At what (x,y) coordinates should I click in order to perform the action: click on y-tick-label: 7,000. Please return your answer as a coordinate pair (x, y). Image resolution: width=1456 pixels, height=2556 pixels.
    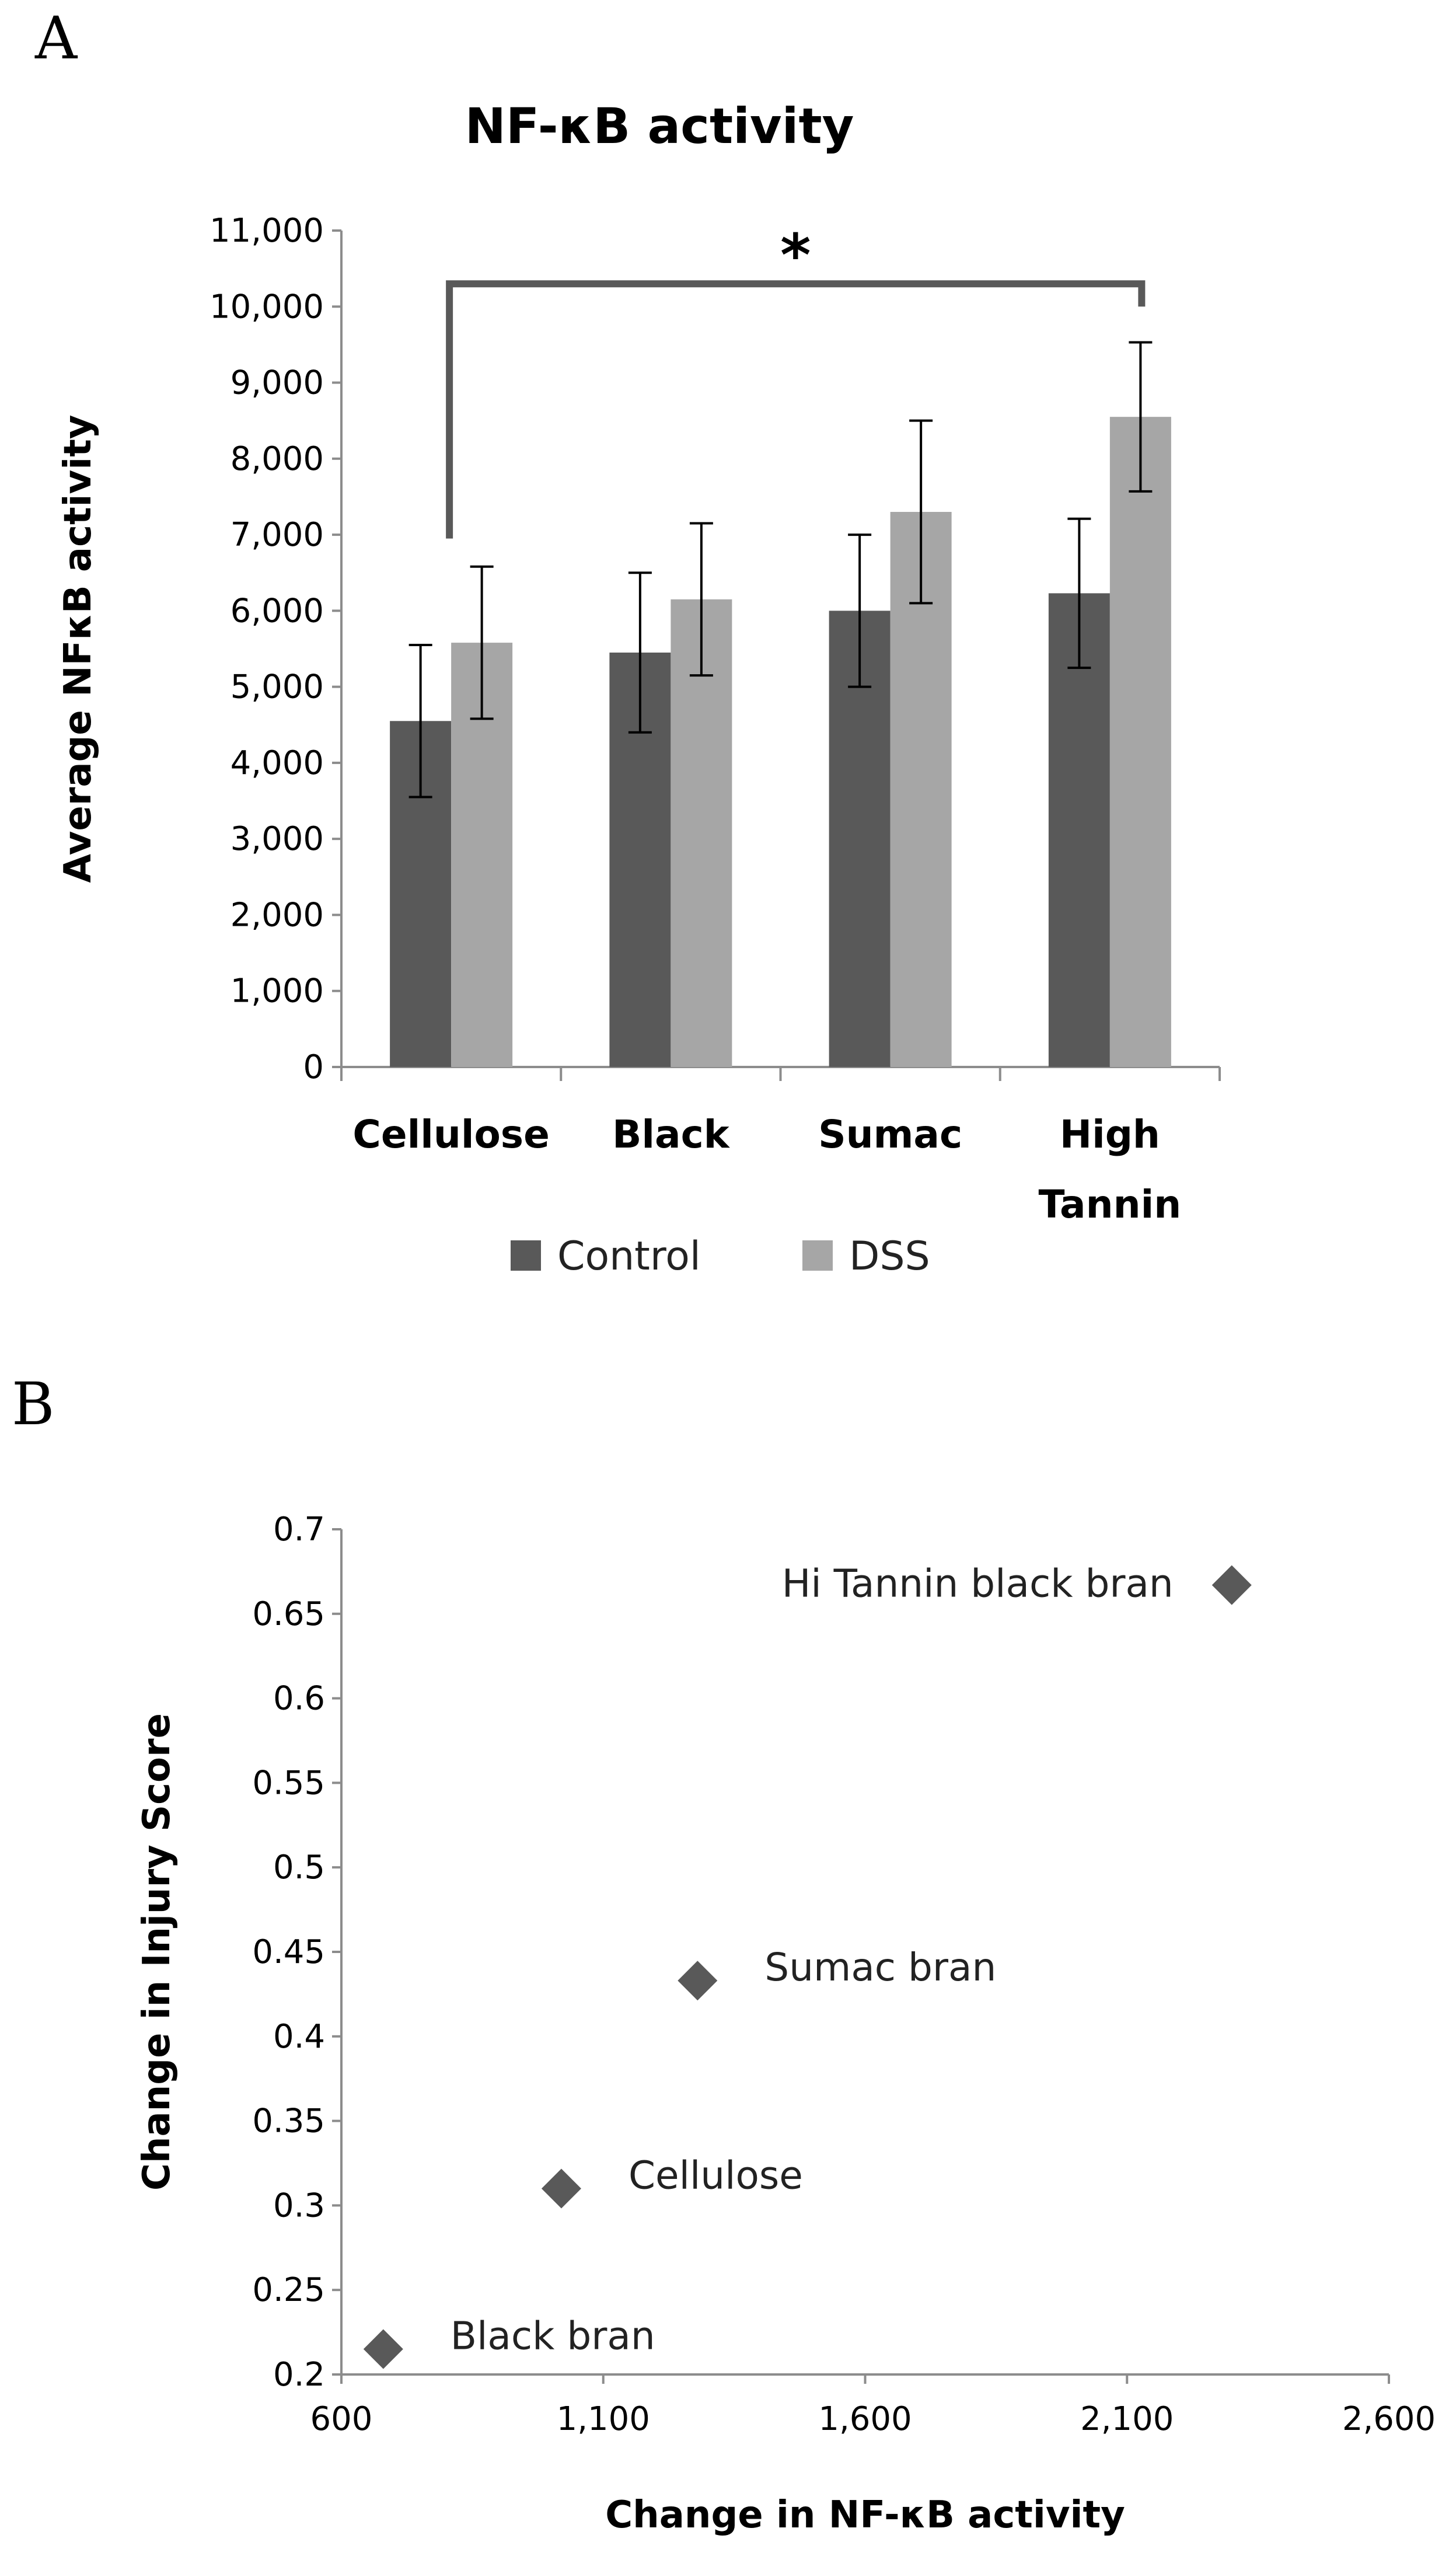
    Looking at the image, I should click on (277, 535).